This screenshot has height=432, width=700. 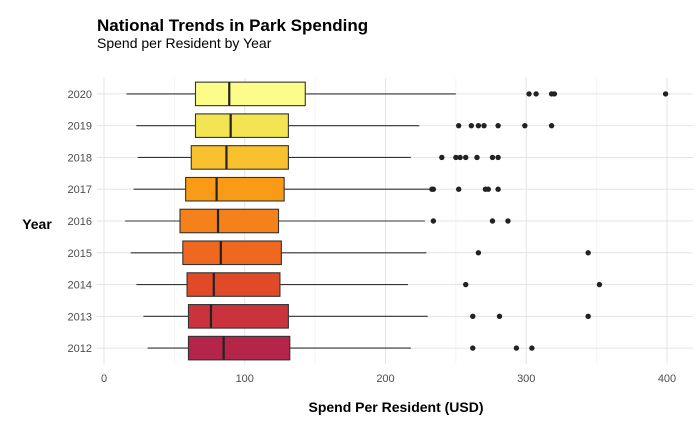 I want to click on x-axis-label: Spend Per Resident (USD), so click(x=395, y=407).